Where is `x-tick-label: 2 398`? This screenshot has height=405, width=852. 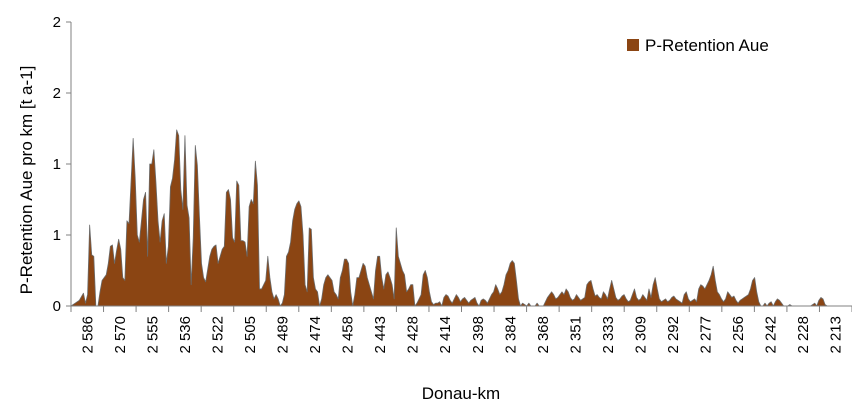
x-tick-label: 2 398 is located at coordinates (478, 335).